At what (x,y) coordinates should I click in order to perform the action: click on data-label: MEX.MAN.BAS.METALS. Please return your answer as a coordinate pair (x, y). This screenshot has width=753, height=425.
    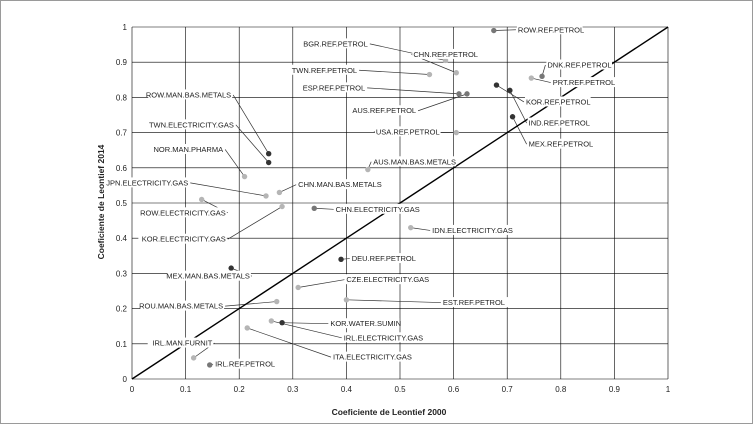
    Looking at the image, I should click on (208, 276).